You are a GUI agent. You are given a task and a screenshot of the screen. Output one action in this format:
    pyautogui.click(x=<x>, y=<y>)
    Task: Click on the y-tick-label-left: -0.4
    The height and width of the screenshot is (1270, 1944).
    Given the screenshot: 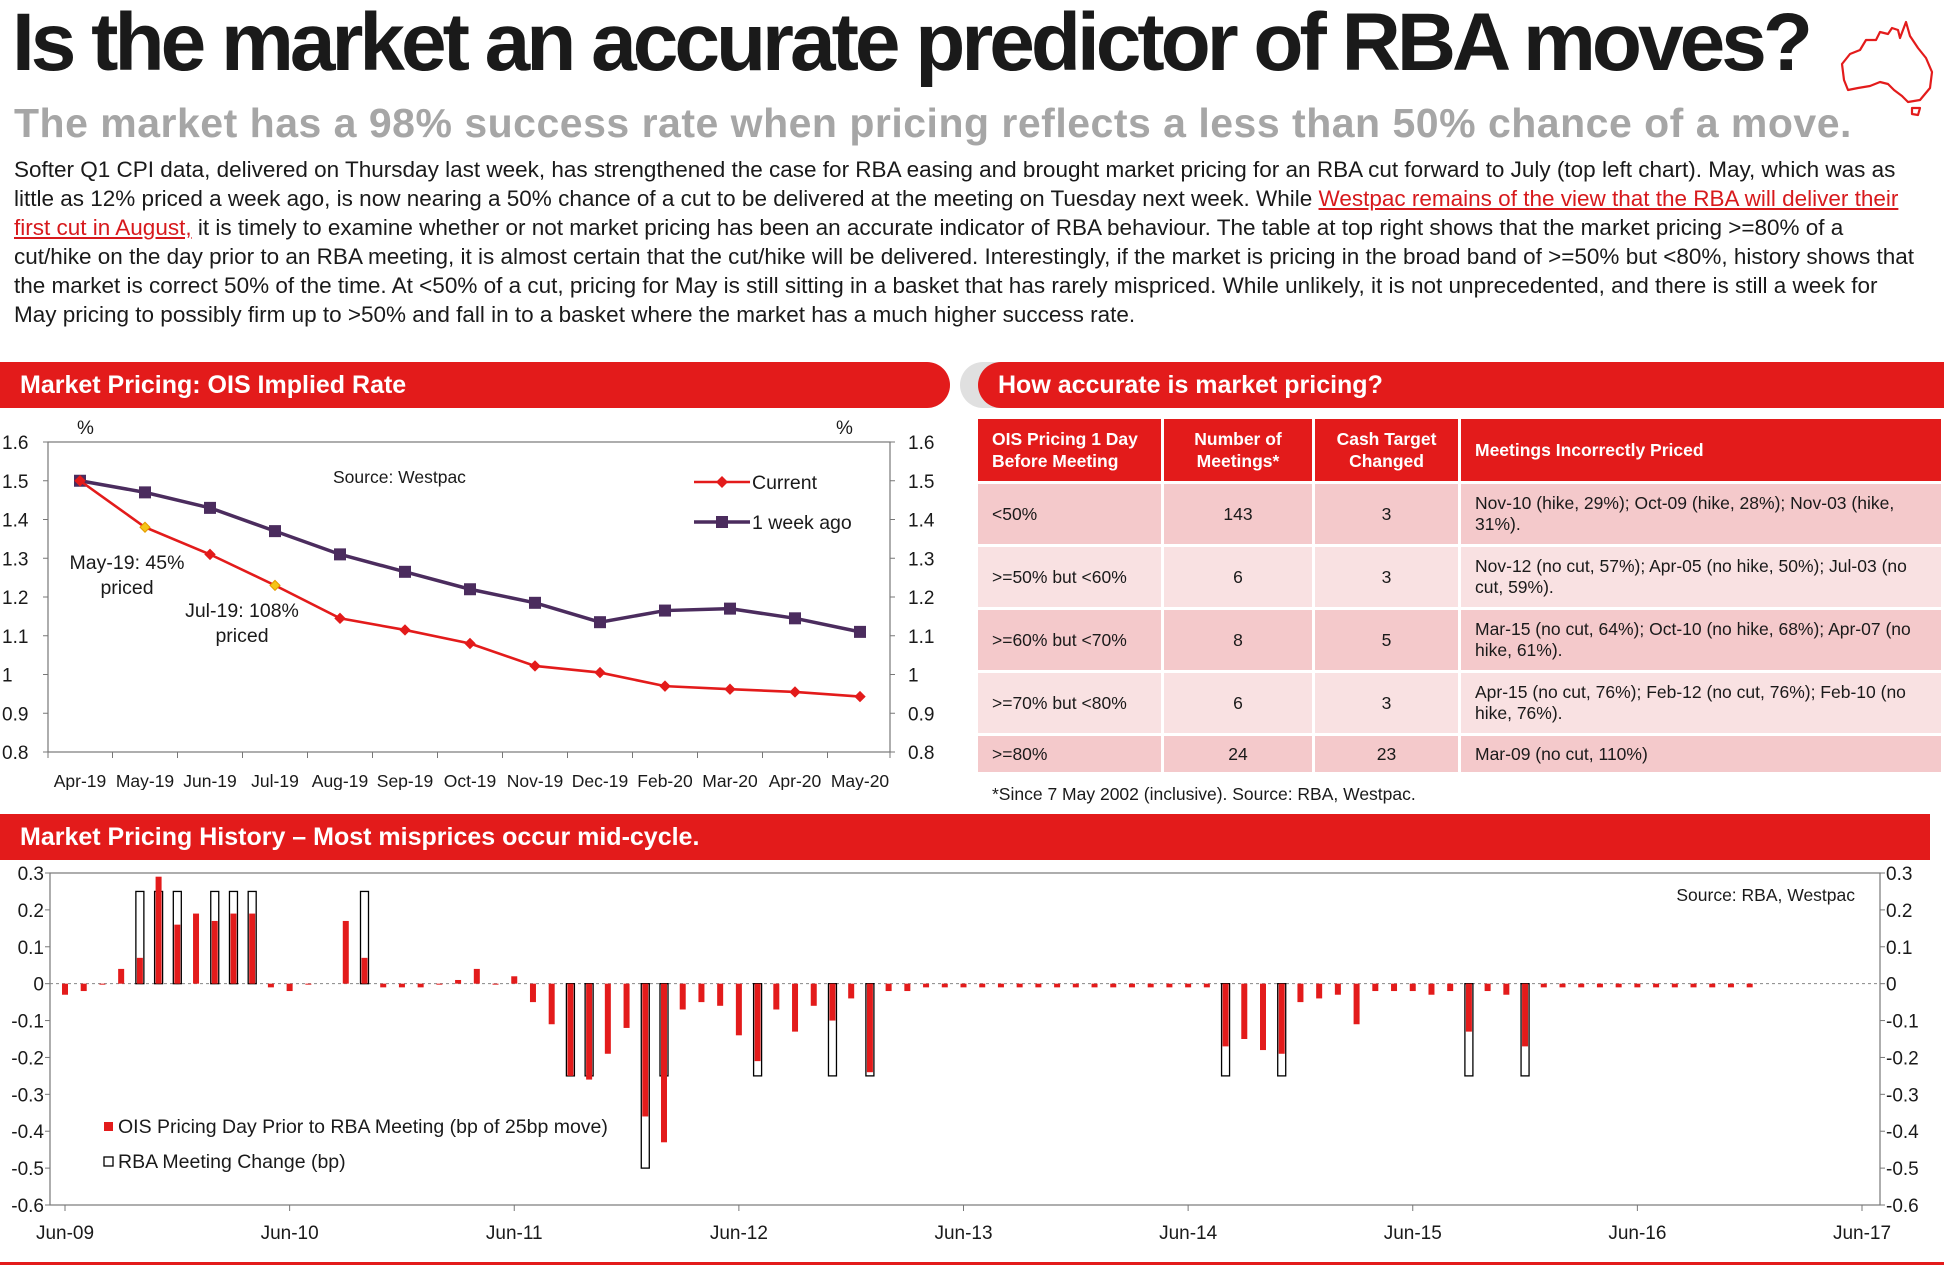 What is the action you would take?
    pyautogui.click(x=27, y=1132)
    